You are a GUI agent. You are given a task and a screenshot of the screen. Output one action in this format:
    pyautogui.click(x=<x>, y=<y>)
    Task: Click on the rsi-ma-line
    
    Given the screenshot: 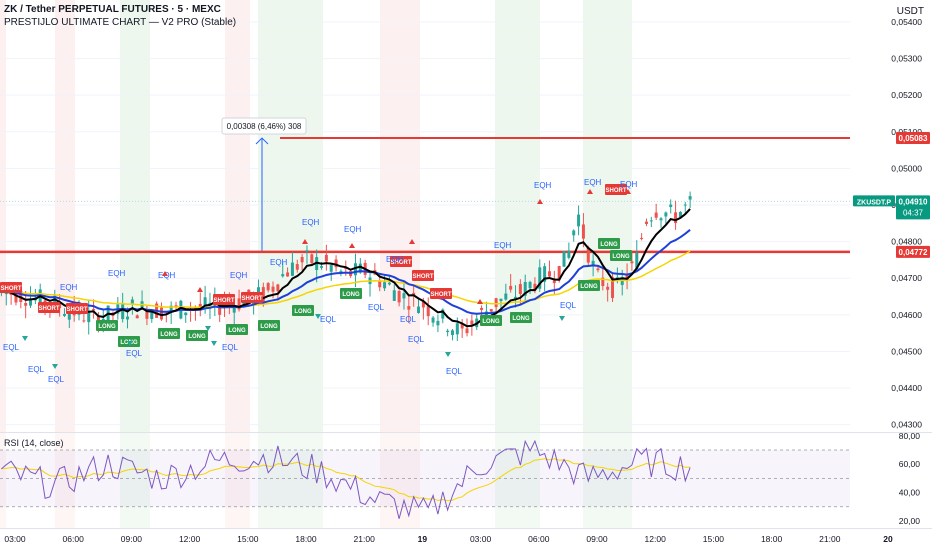 What is the action you would take?
    pyautogui.click(x=346, y=480)
    